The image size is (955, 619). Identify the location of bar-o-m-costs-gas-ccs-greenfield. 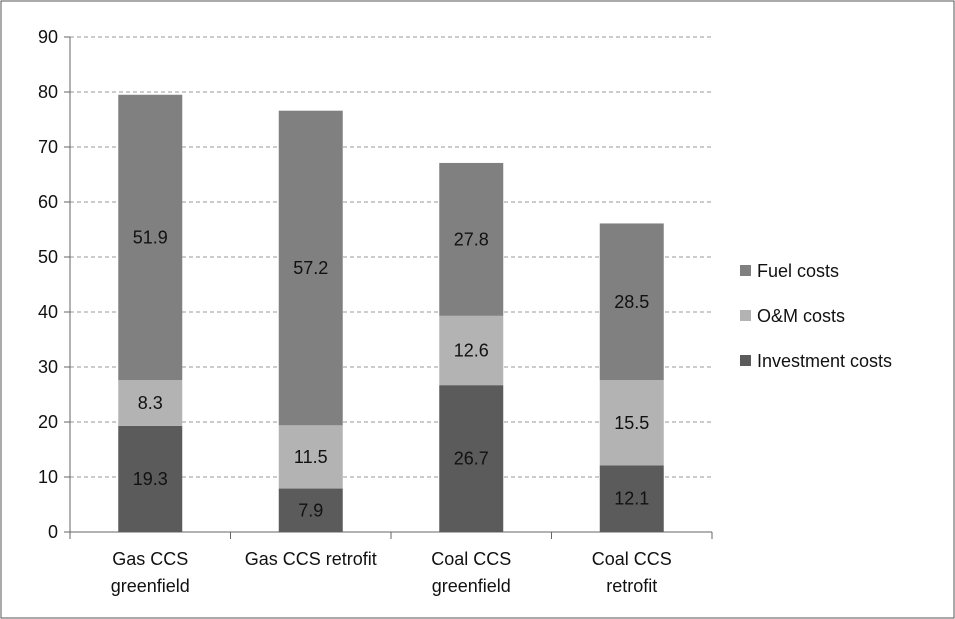
(150, 403).